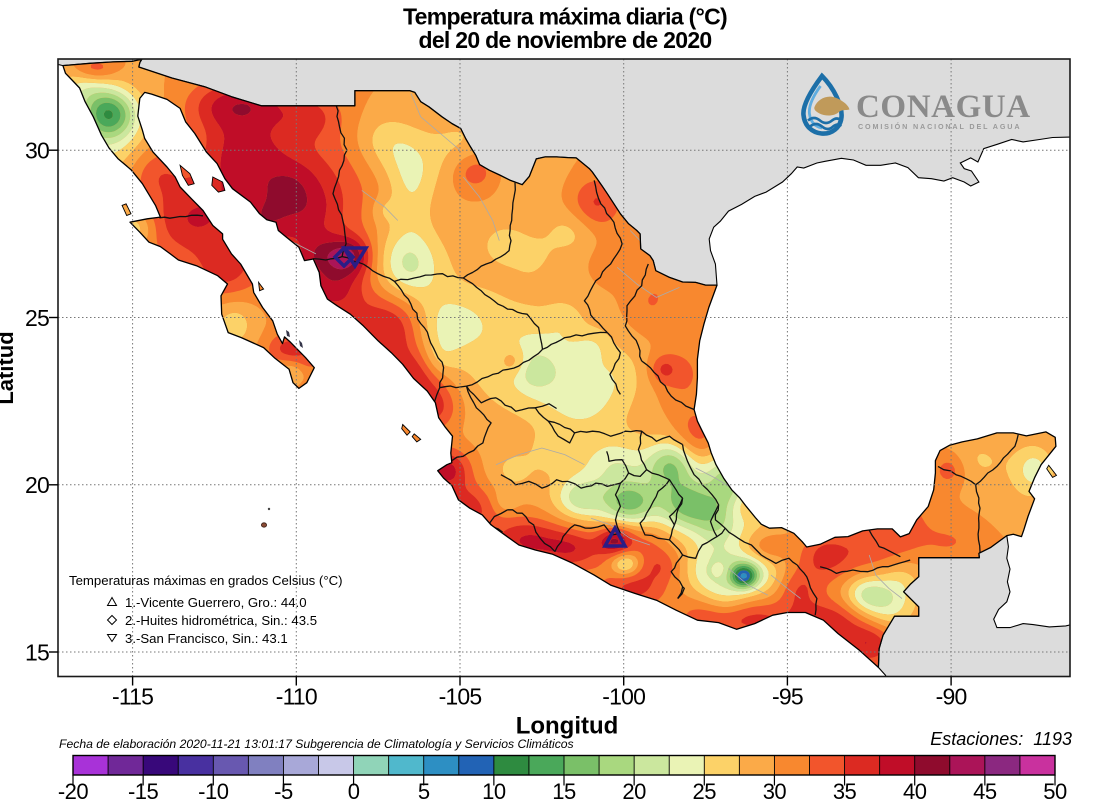 The image size is (1100, 800). Describe the element at coordinates (1055, 789) in the screenshot. I see `svg-text: 50` at that location.